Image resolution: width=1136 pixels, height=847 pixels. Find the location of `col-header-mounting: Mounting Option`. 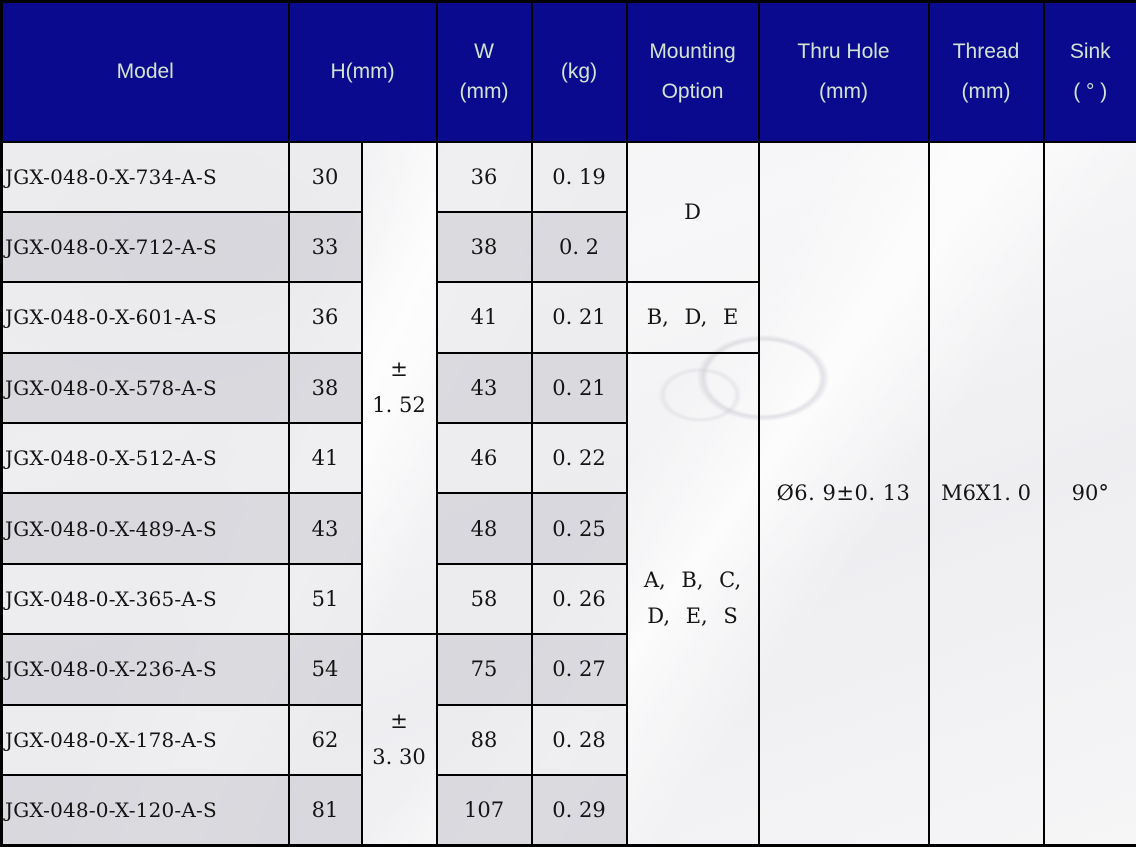

col-header-mounting: Mounting Option is located at coordinates (692, 71).